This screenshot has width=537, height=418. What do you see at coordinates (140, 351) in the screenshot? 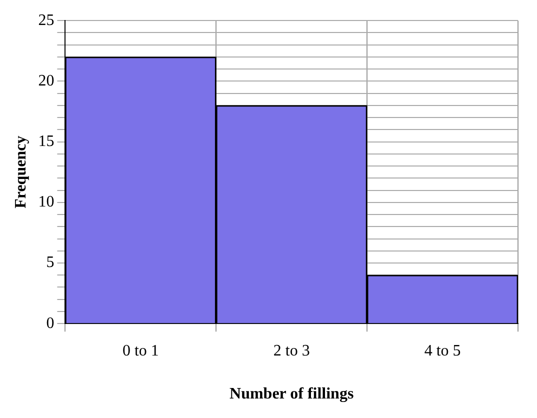
I see `x-tick-label: 0 to 1` at bounding box center [140, 351].